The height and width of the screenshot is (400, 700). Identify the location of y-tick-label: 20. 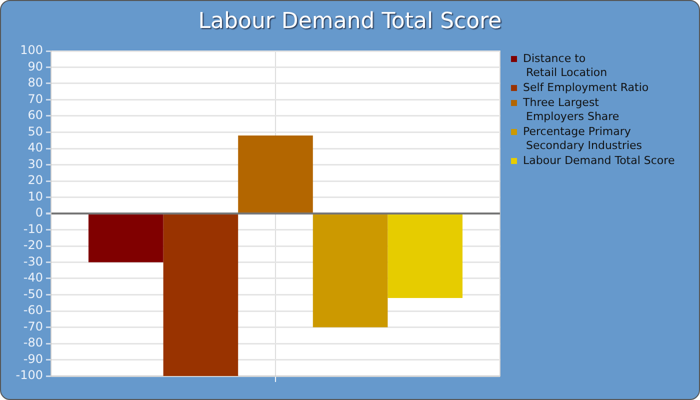
(35, 180).